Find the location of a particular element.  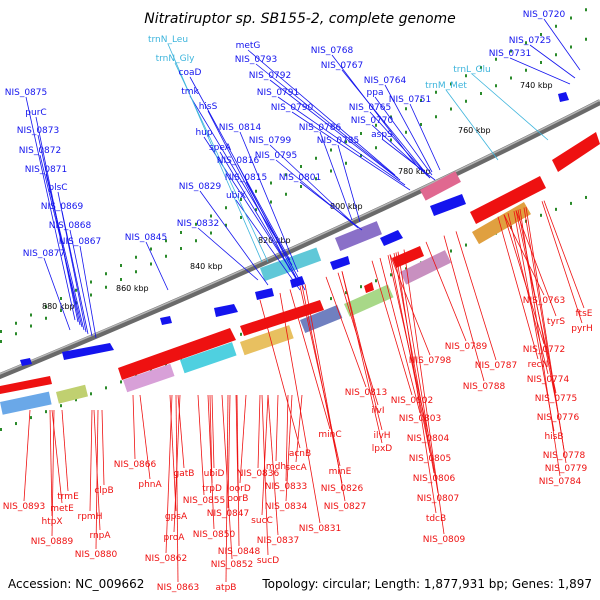

gene-label: NIS_0829 is located at coordinates (200, 187).